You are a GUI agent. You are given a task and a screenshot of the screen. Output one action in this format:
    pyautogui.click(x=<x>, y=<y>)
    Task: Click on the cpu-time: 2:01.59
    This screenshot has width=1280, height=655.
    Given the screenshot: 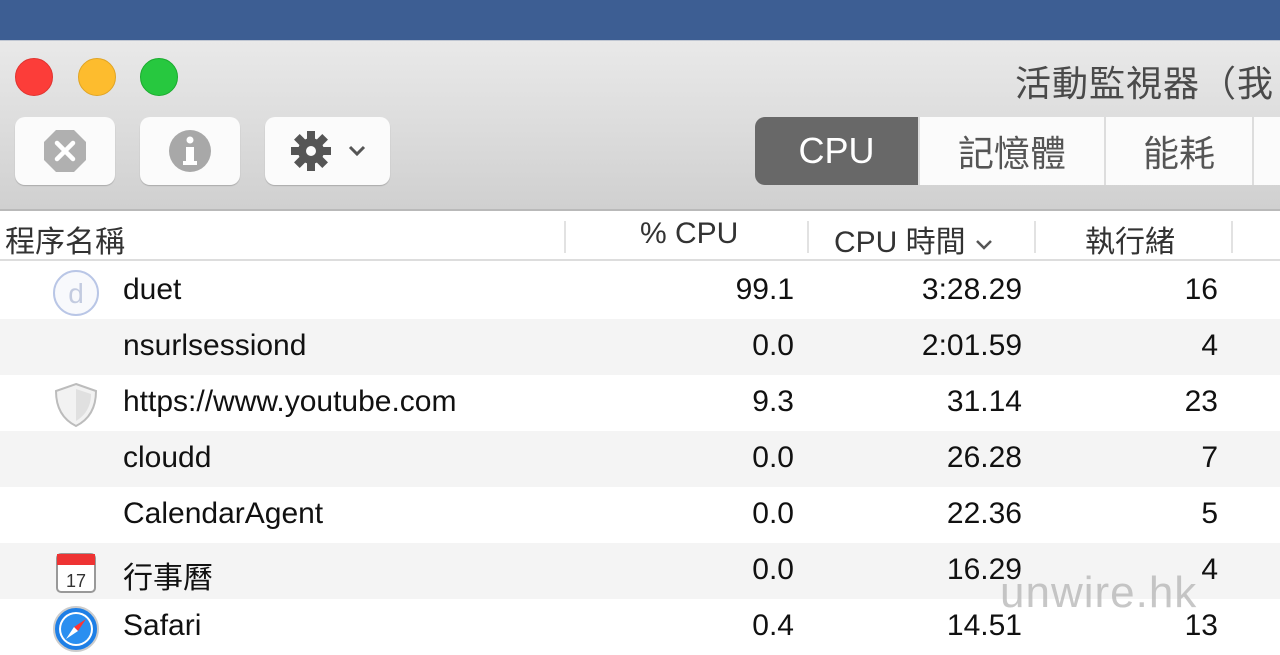 What is the action you would take?
    pyautogui.click(x=971, y=345)
    